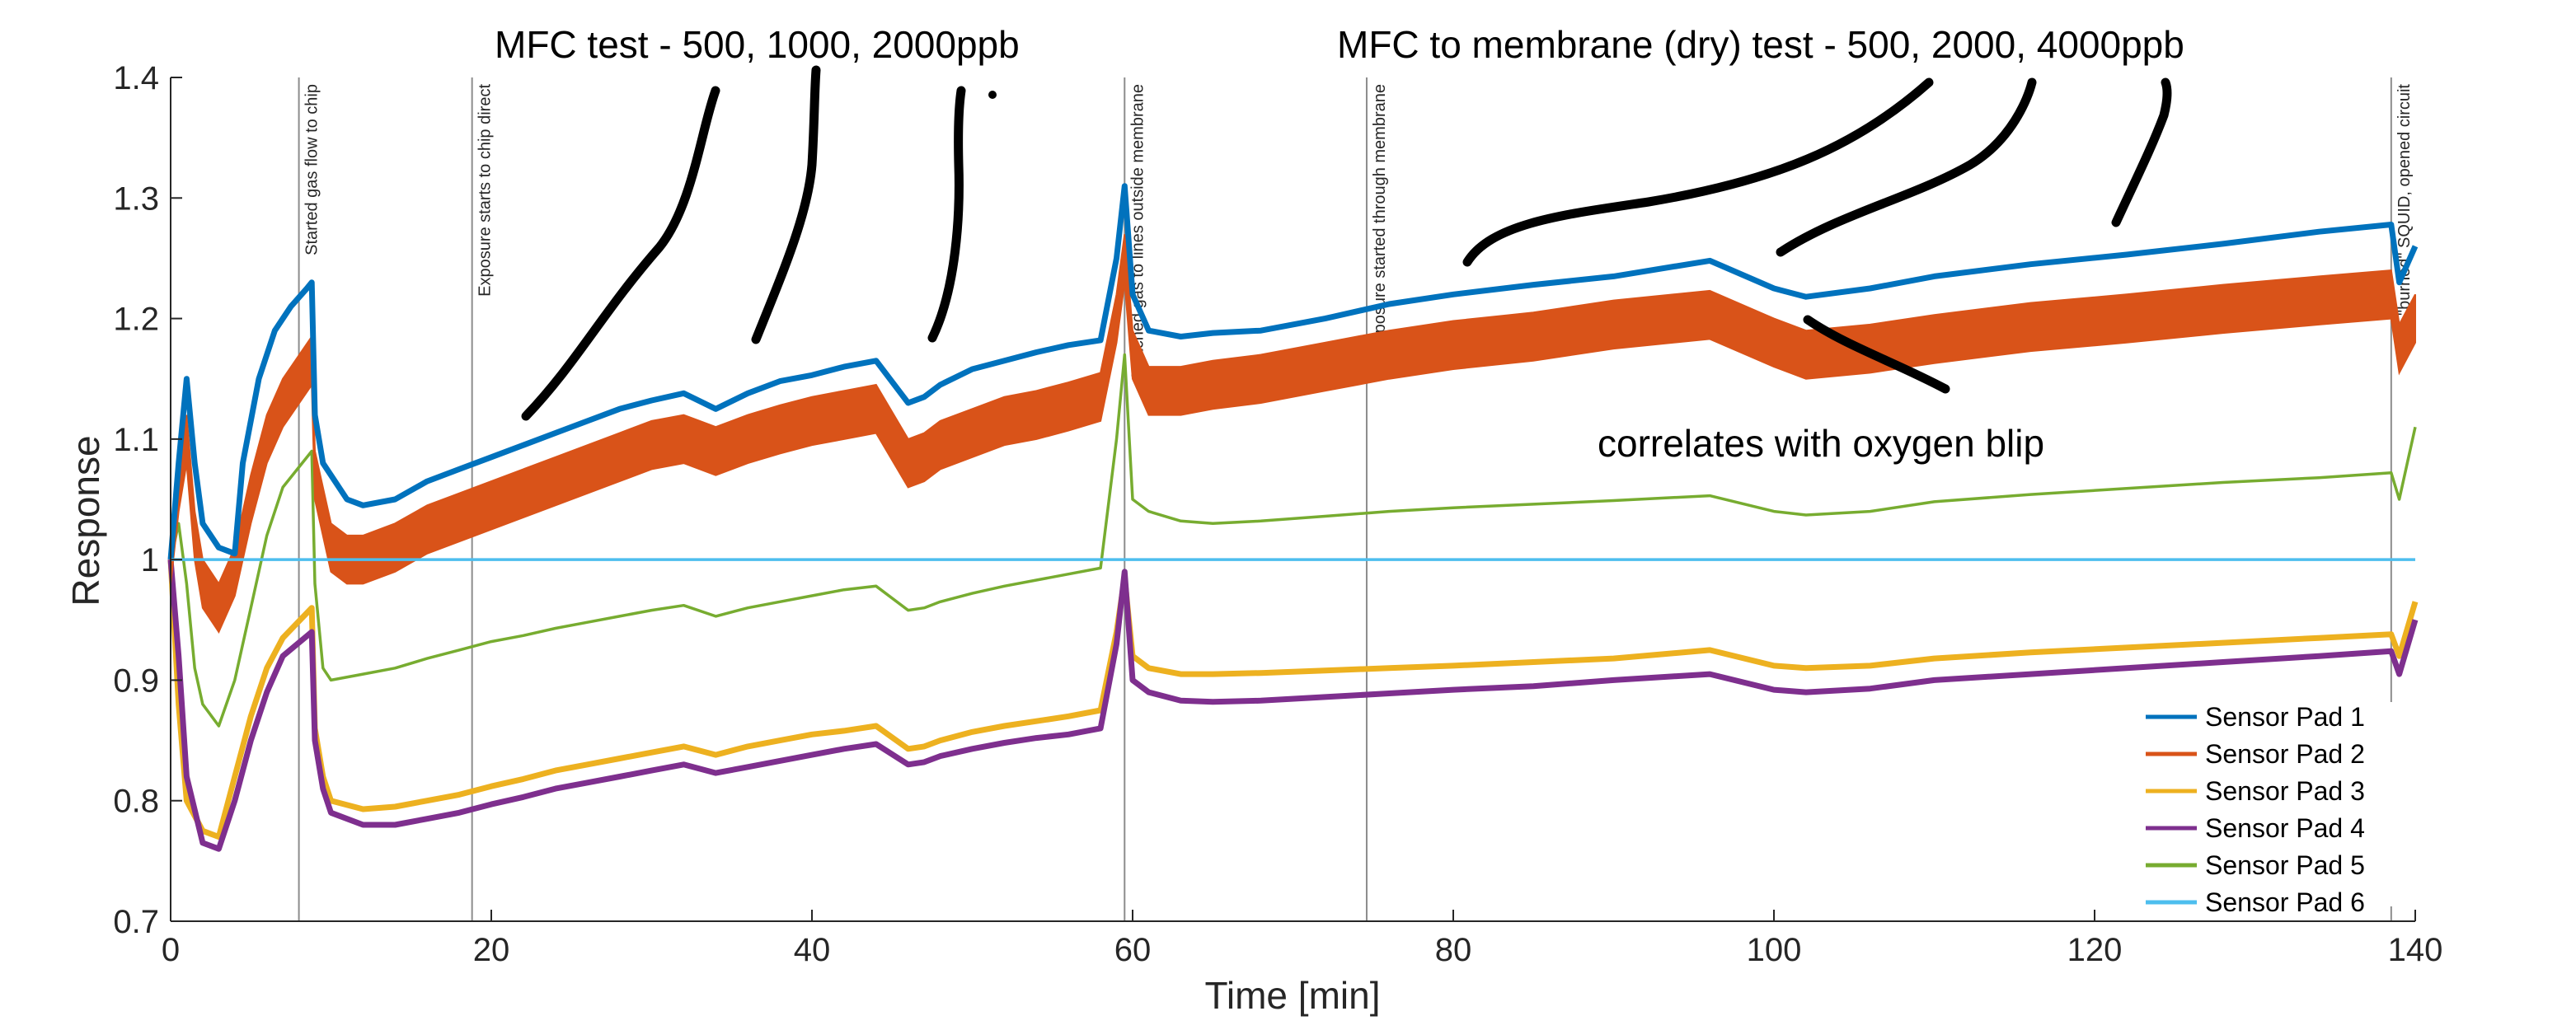 Image resolution: width=2576 pixels, height=1030 pixels. I want to click on y-tick-label: 1.1, so click(136, 440).